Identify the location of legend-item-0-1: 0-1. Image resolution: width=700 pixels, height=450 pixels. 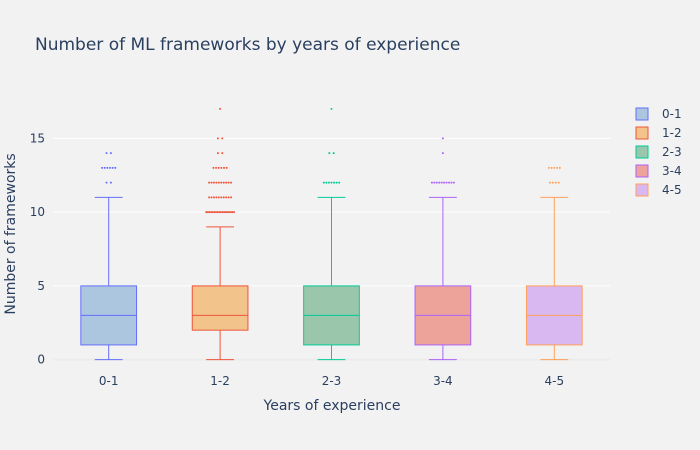
(658, 114).